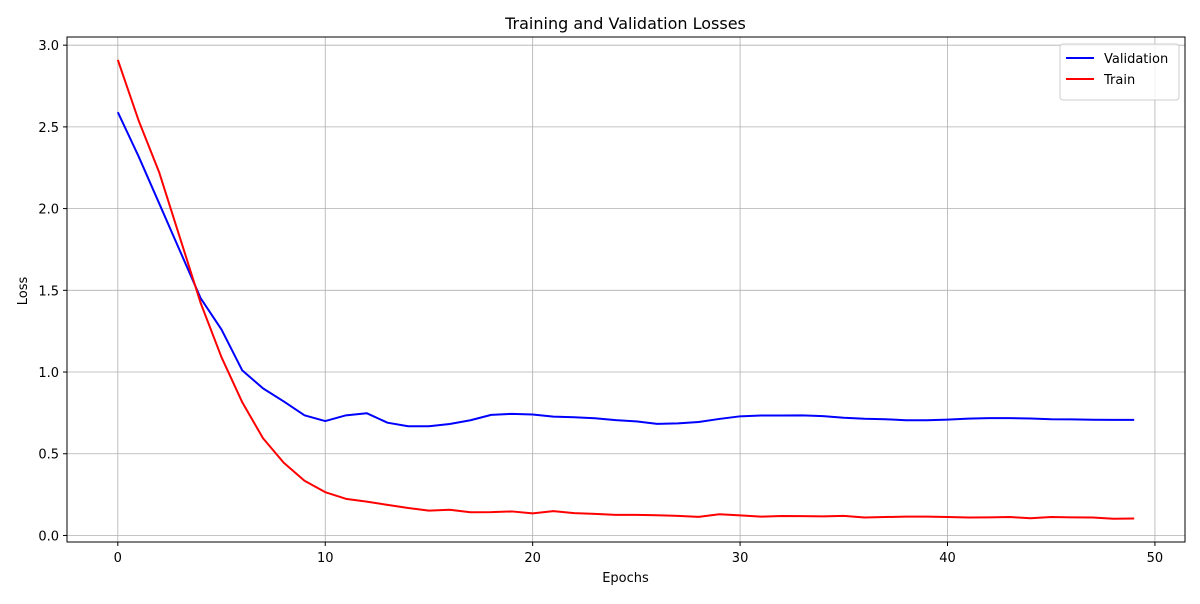 This screenshot has width=1200, height=604. I want to click on legend-label-validation: Validation, so click(1136, 59).